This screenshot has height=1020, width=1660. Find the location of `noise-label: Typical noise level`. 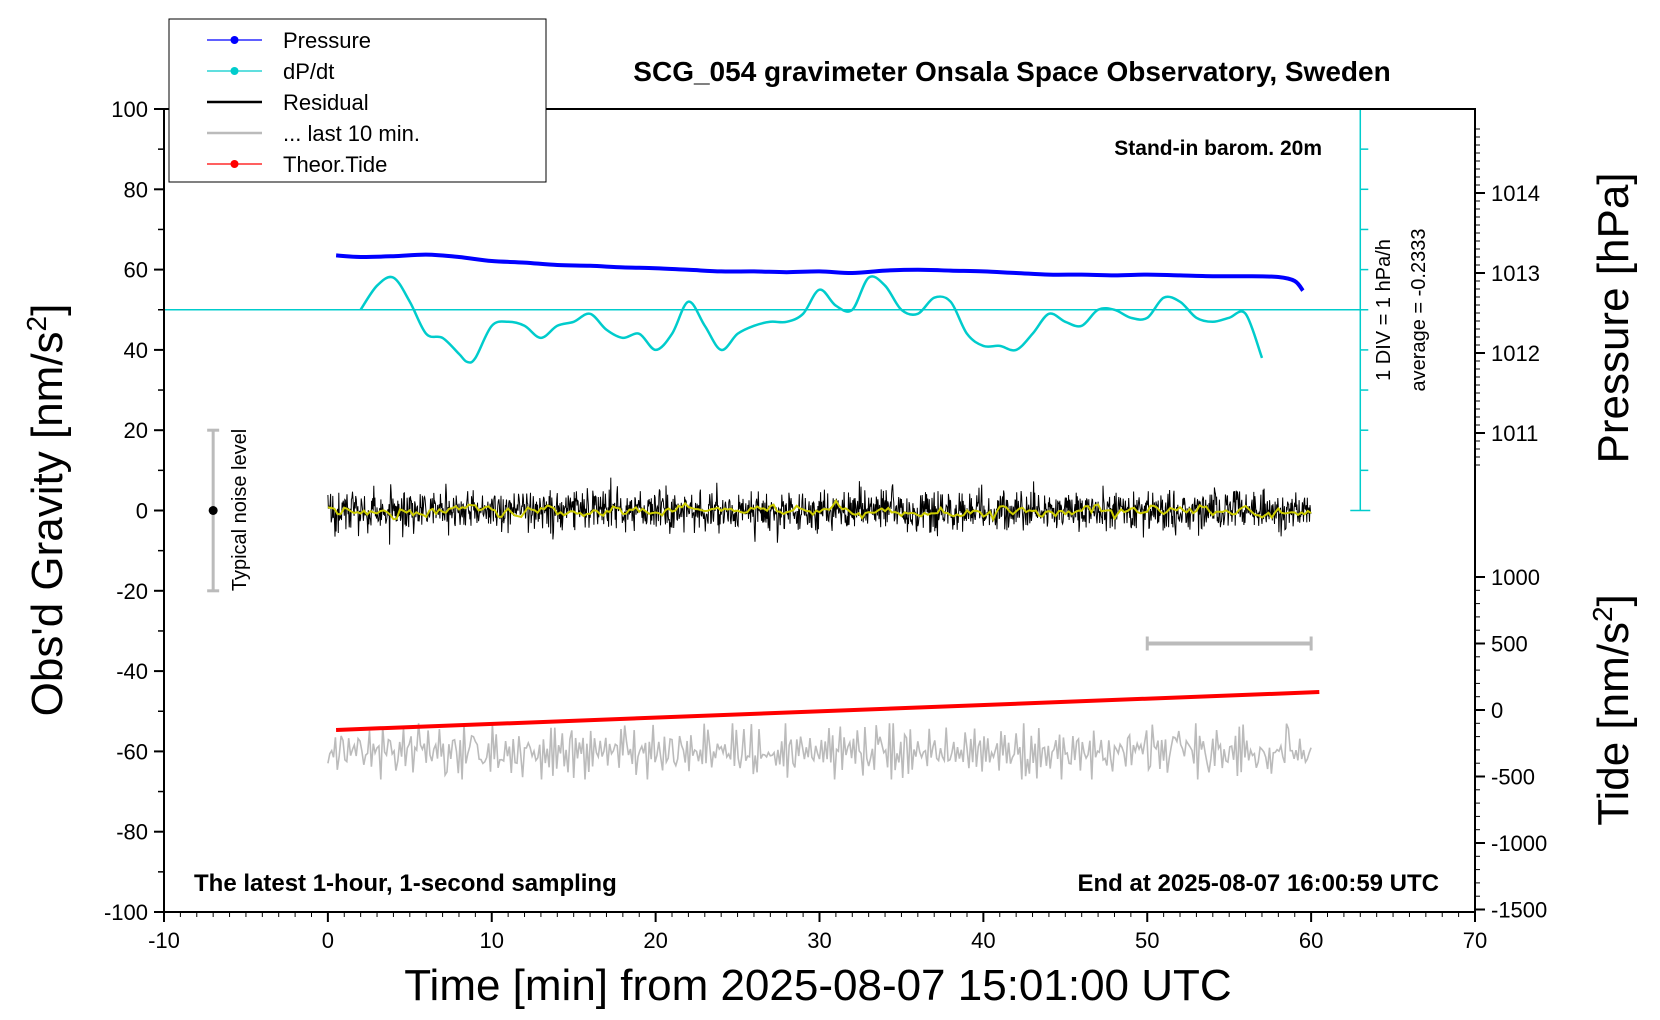

noise-label: Typical noise level is located at coordinates (240, 510).